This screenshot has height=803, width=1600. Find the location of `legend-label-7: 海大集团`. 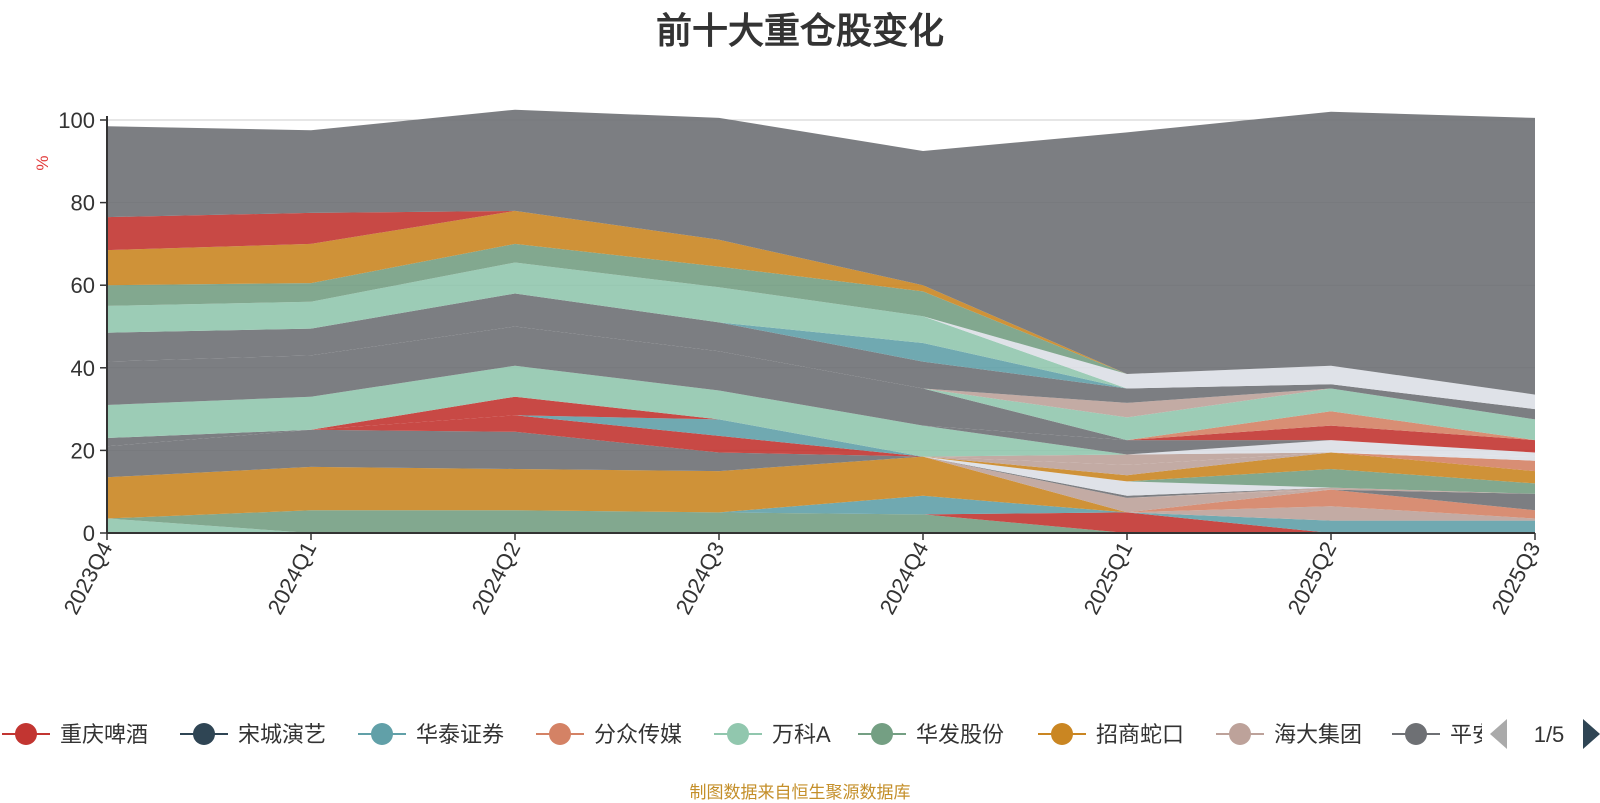

legend-label-7: 海大集团 is located at coordinates (1318, 734).